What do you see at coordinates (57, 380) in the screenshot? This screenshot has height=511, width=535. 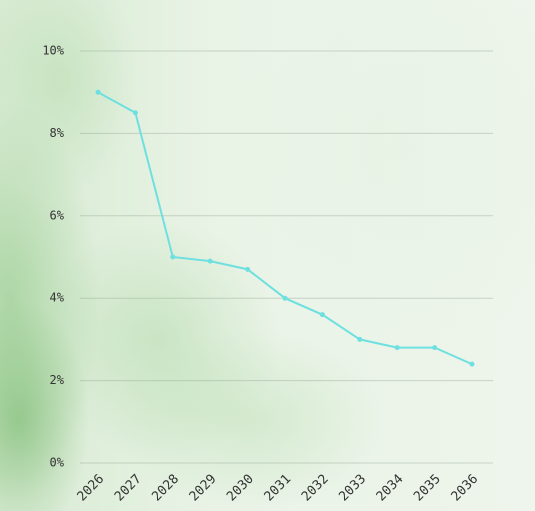 I see `y-tick-label: 2%` at bounding box center [57, 380].